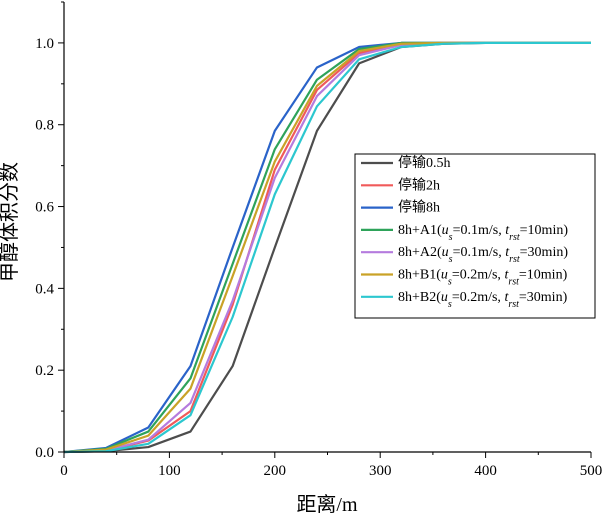 The height and width of the screenshot is (520, 606). I want to click on x-tick-label-0: 0, so click(64, 471).